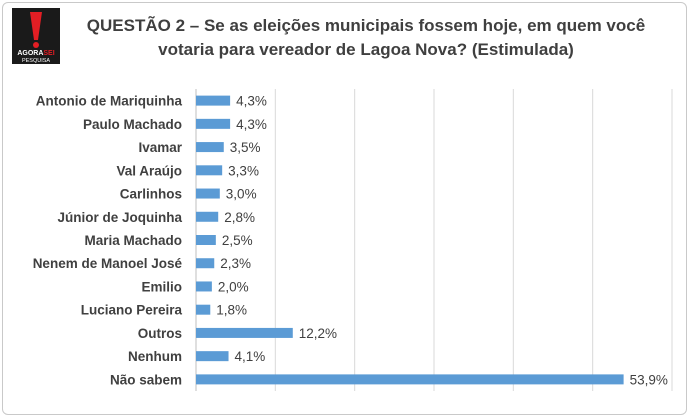 This screenshot has width=689, height=417. What do you see at coordinates (239, 217) in the screenshot?
I see `value-label: 2,8%` at bounding box center [239, 217].